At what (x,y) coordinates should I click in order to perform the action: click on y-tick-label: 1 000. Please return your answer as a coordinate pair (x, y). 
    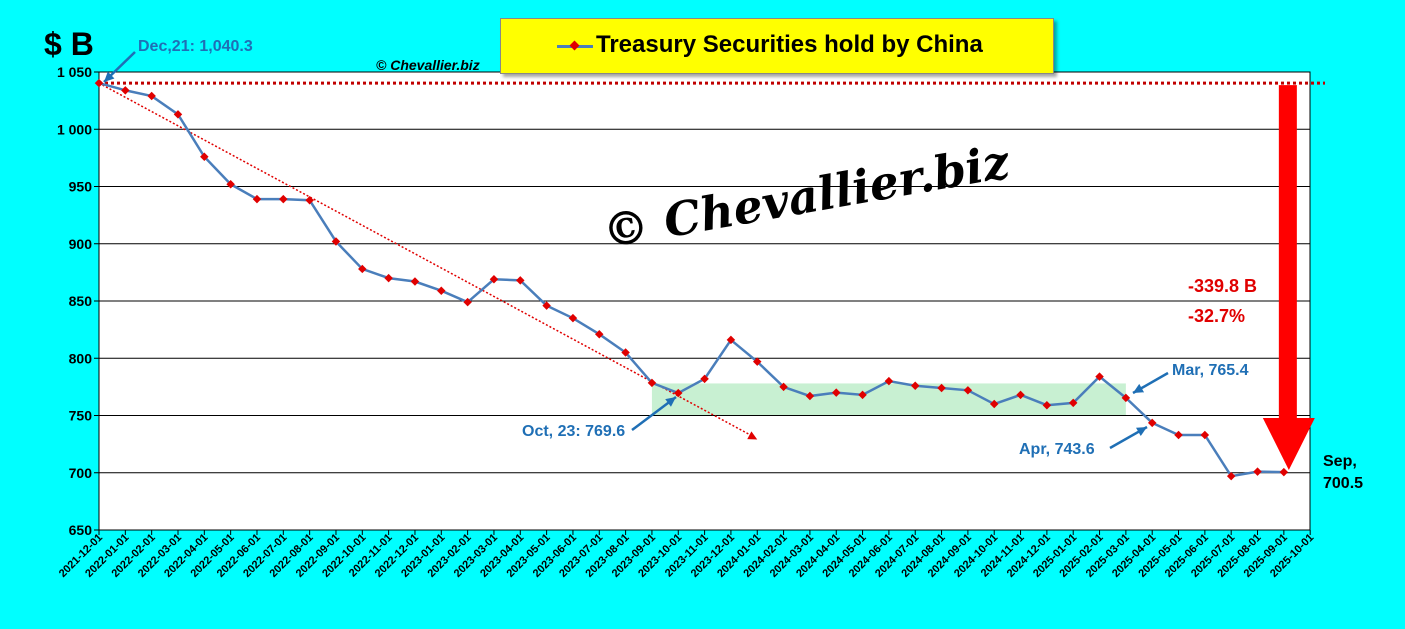
    Looking at the image, I should click on (74, 129).